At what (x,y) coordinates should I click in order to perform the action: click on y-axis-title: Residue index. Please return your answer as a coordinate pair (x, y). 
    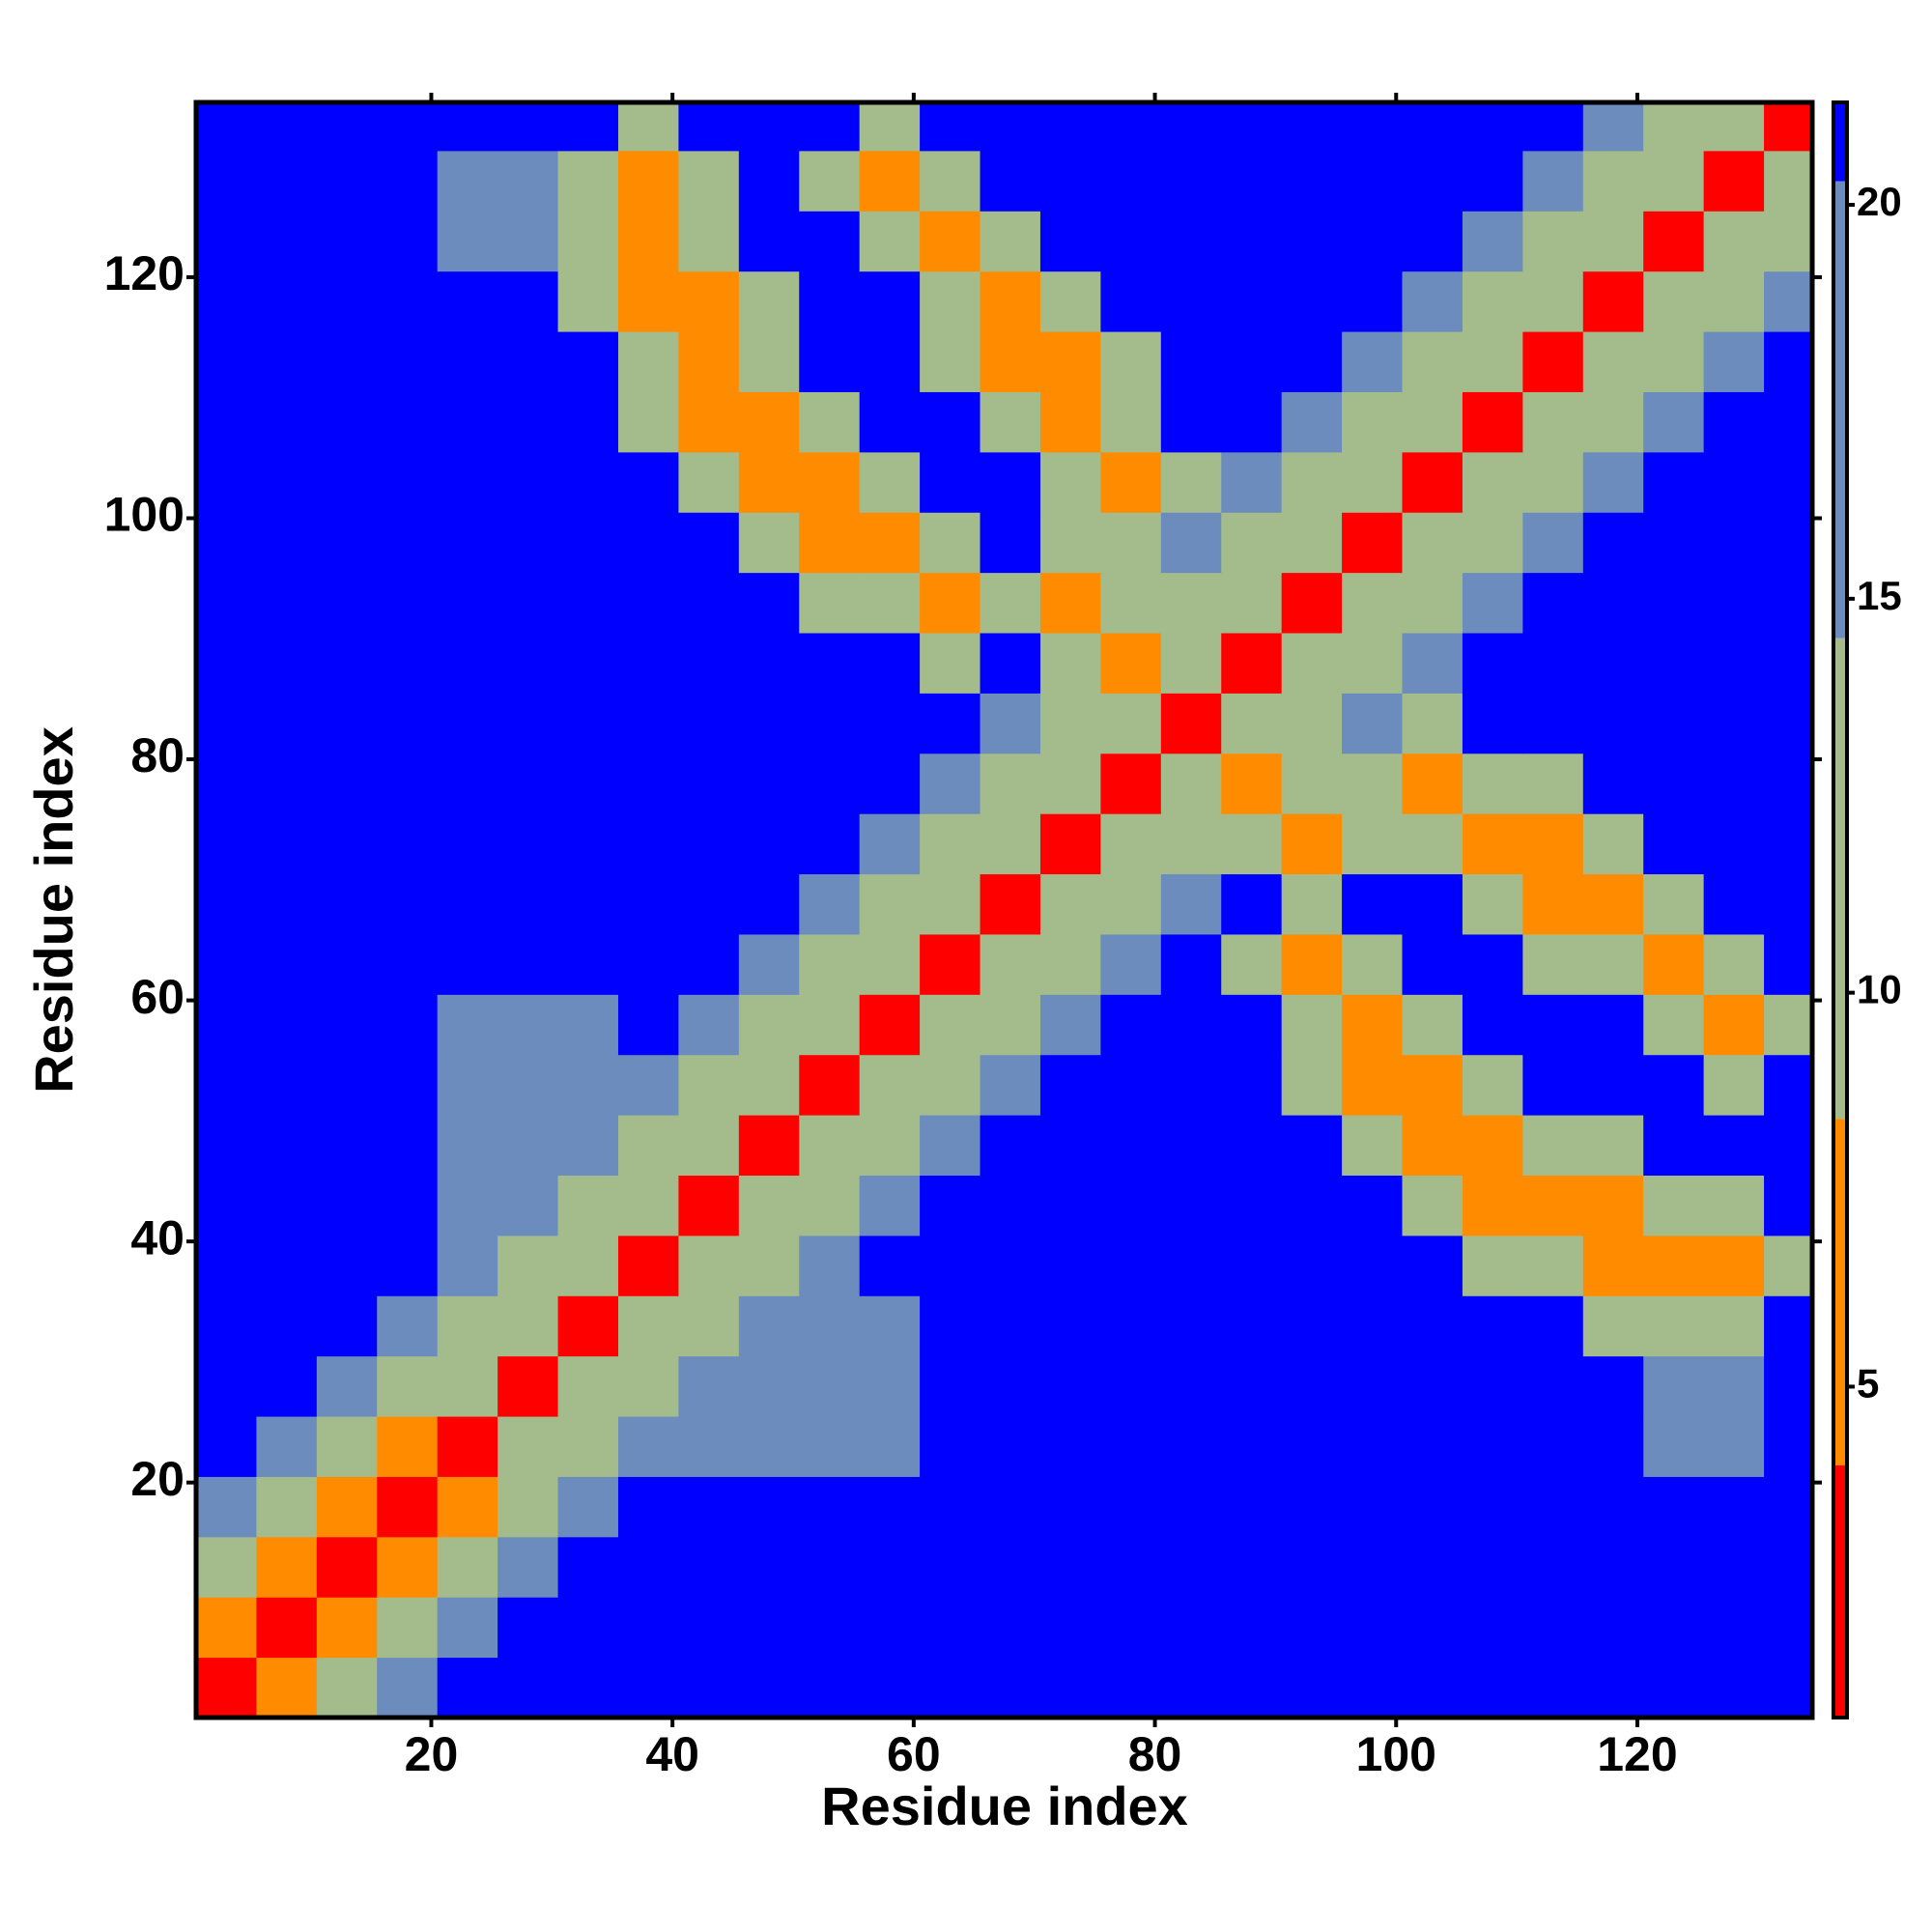
    Looking at the image, I should click on (53, 910).